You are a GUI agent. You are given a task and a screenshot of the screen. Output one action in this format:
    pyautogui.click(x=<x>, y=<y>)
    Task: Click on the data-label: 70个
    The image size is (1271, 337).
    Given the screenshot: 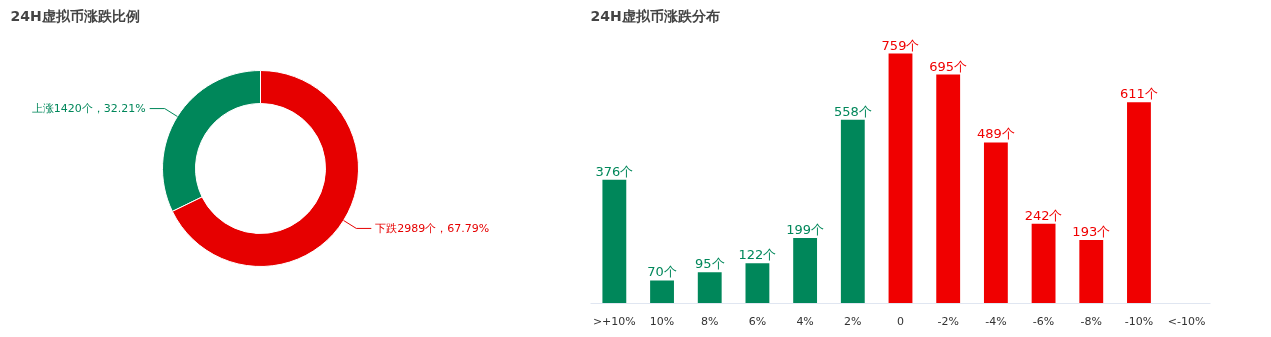 What is the action you would take?
    pyautogui.click(x=662, y=272)
    